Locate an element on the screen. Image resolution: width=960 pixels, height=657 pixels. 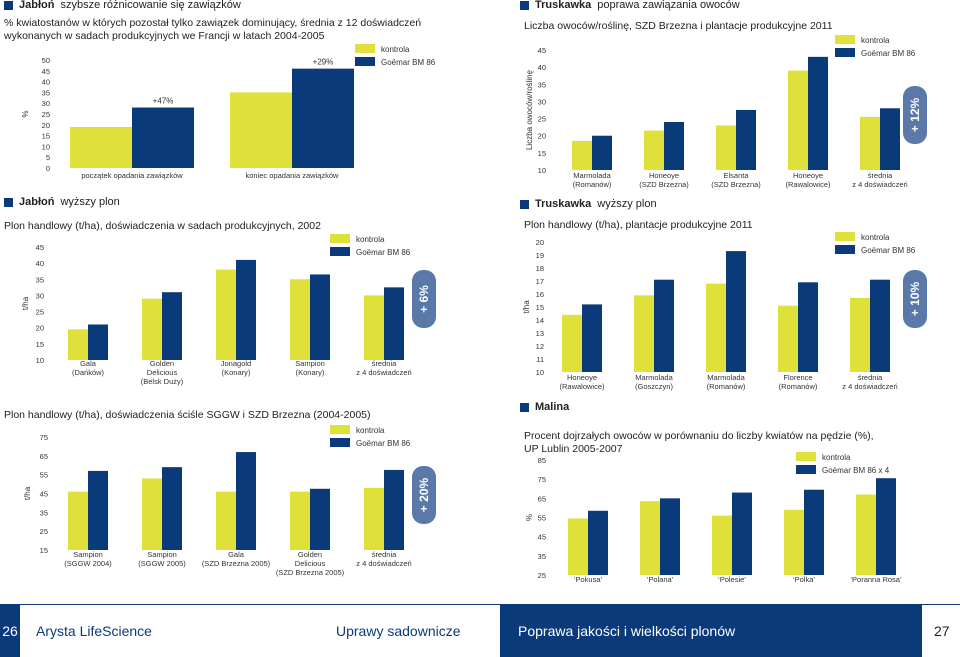
category-label: koniec opadania zawiązków is located at coordinates (293, 175).